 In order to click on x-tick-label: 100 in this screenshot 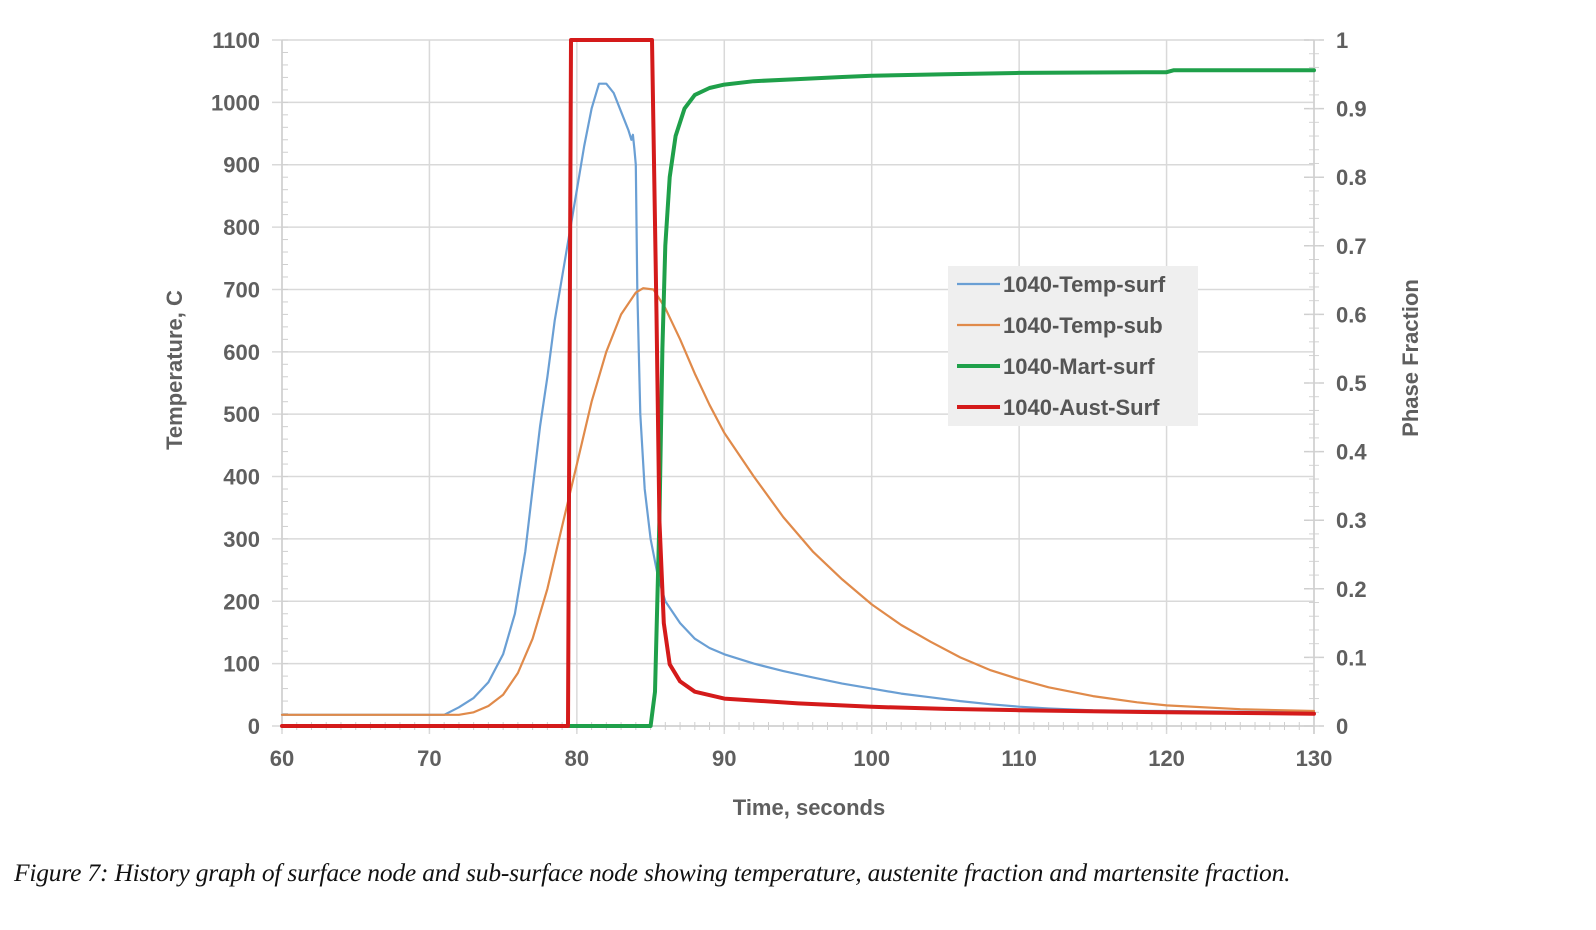, I will do `click(871, 758)`.